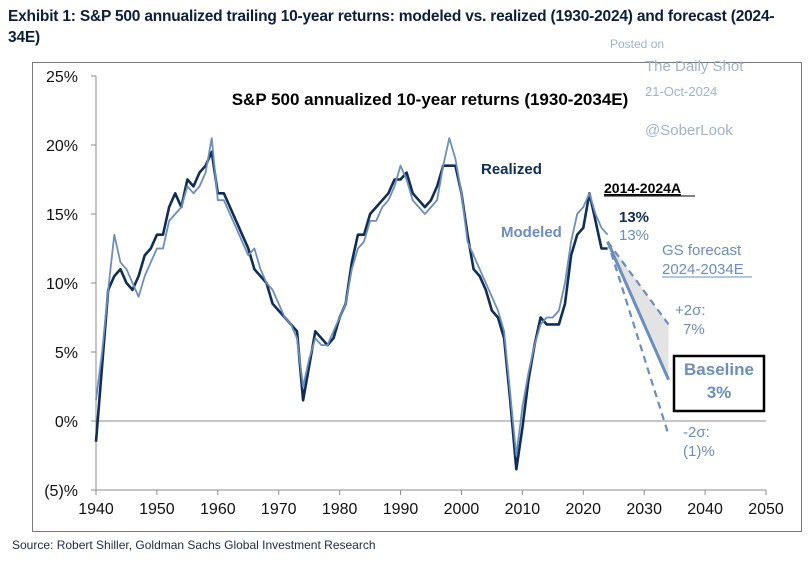 Image resolution: width=808 pixels, height=570 pixels. What do you see at coordinates (523, 509) in the screenshot?
I see `x-tick-label: 2010` at bounding box center [523, 509].